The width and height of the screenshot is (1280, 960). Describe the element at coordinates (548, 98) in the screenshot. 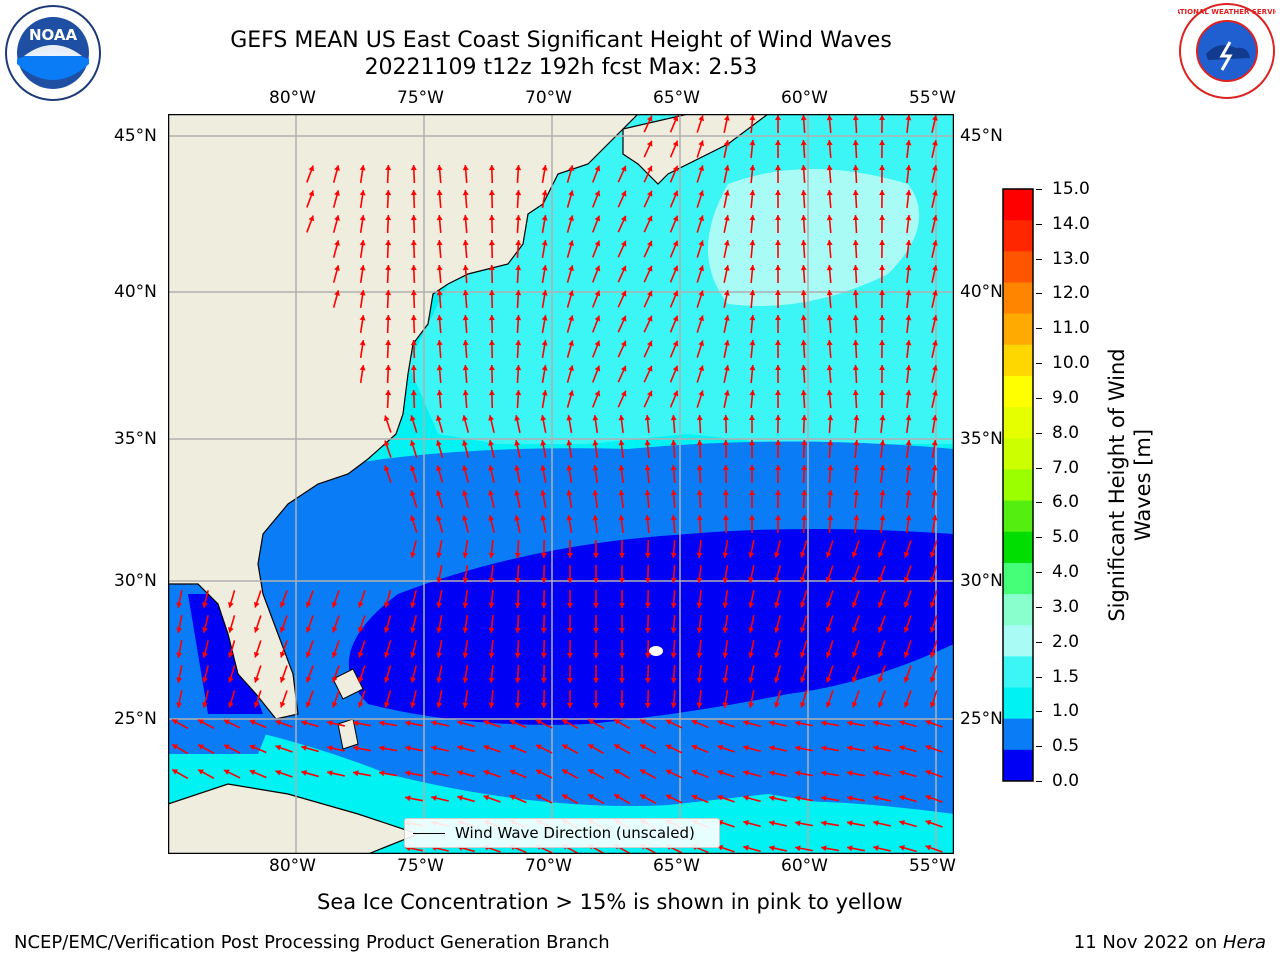

I see `lon-label-top: 70°W` at that location.